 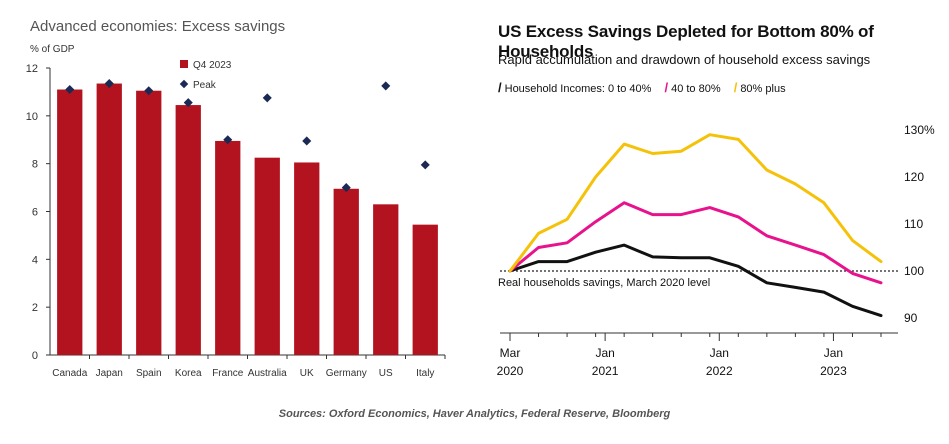 What do you see at coordinates (228, 140) in the screenshot?
I see `peak-marker-france` at bounding box center [228, 140].